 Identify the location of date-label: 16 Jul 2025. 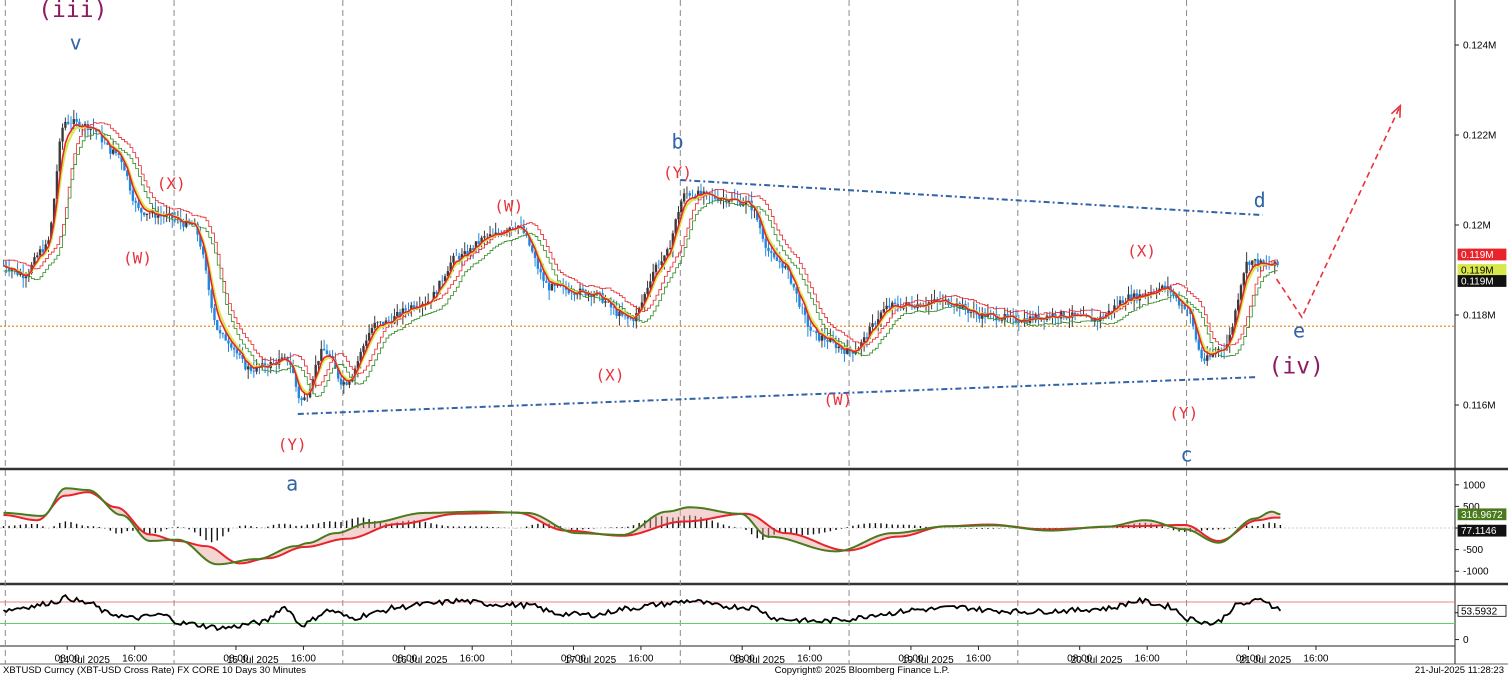
(422, 660).